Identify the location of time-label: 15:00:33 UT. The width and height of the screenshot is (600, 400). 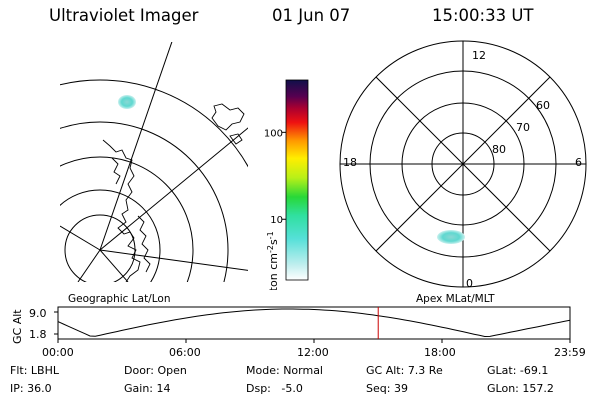
(483, 15).